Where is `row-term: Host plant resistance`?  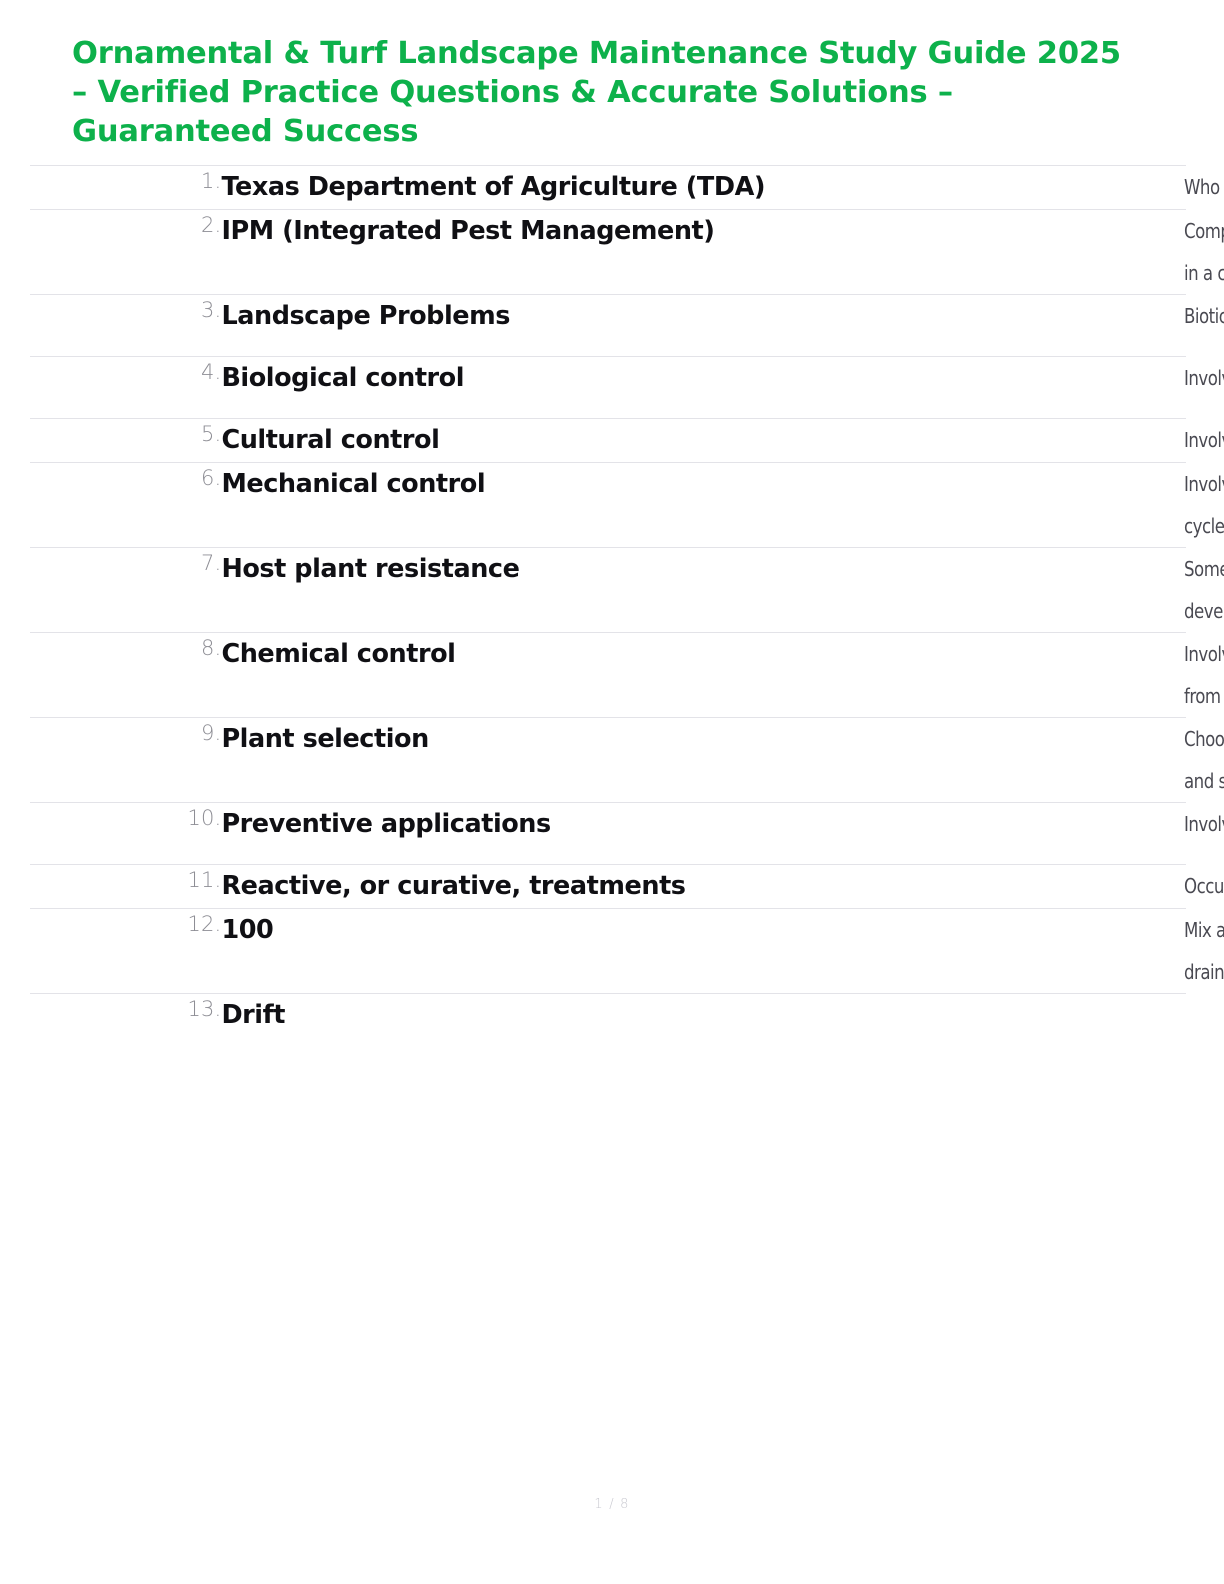 row-term: Host plant resistance is located at coordinates (702, 590).